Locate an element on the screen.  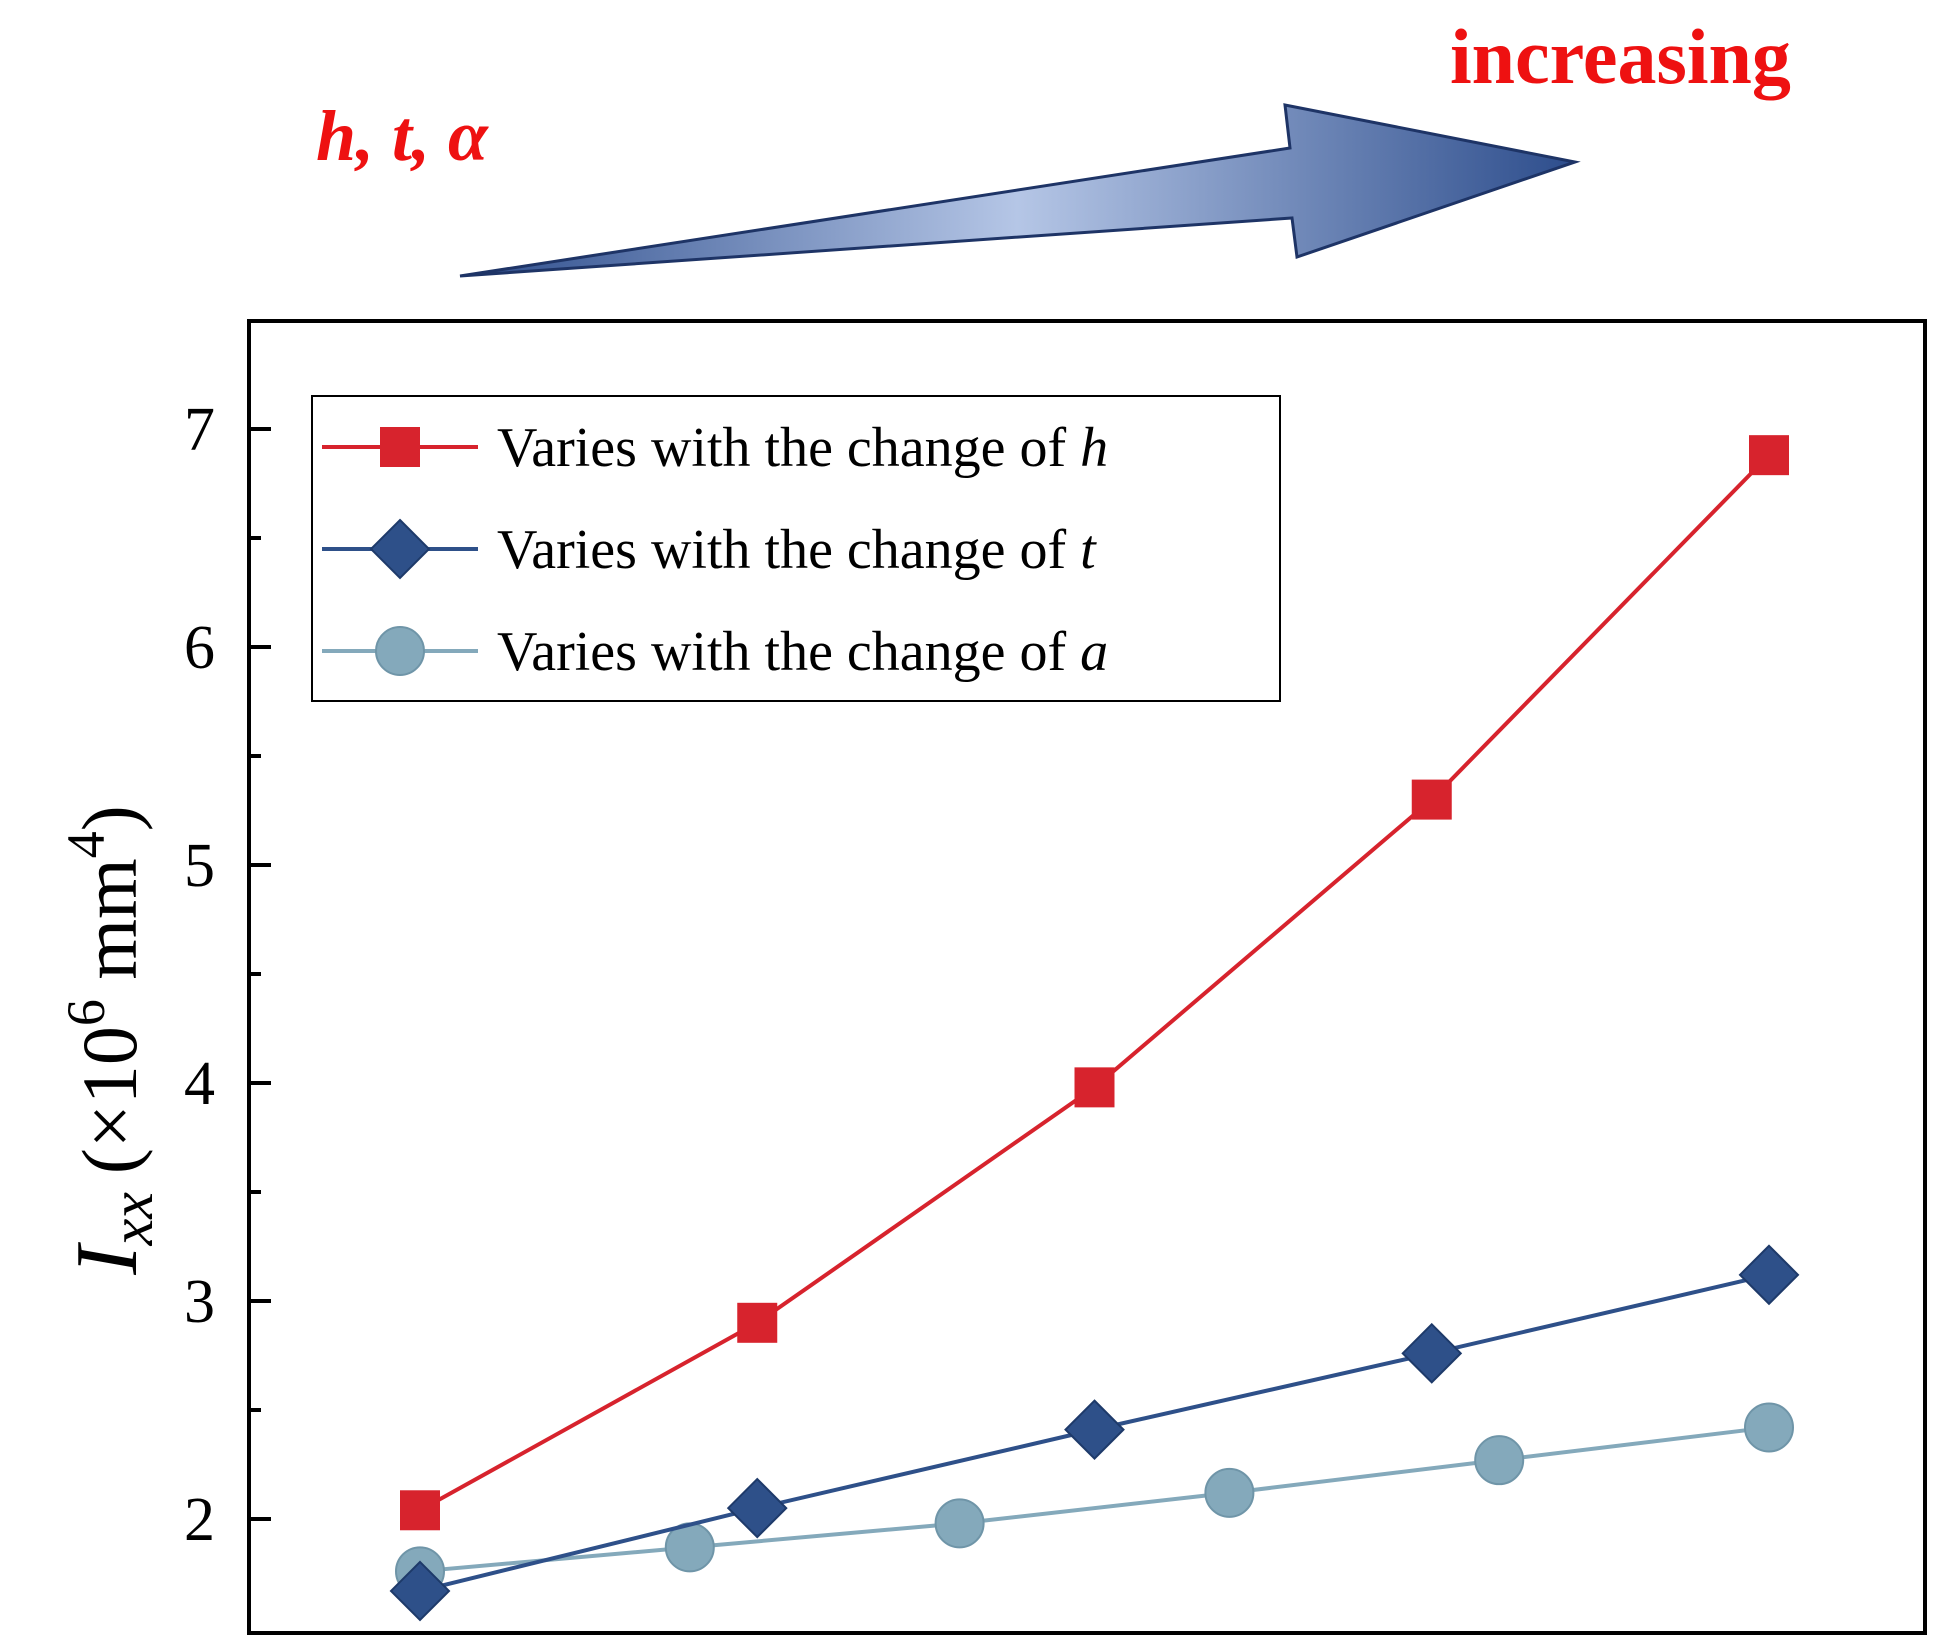
legend-label: Varies with the change of a is located at coordinates (802, 652).